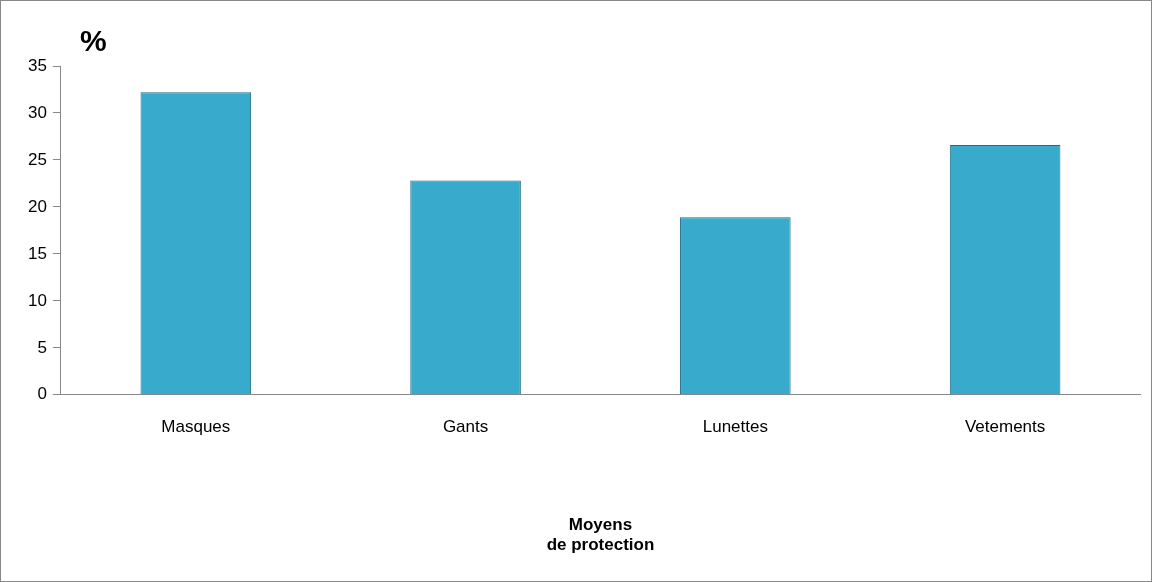  I want to click on y-tick-label: 25, so click(37, 159).